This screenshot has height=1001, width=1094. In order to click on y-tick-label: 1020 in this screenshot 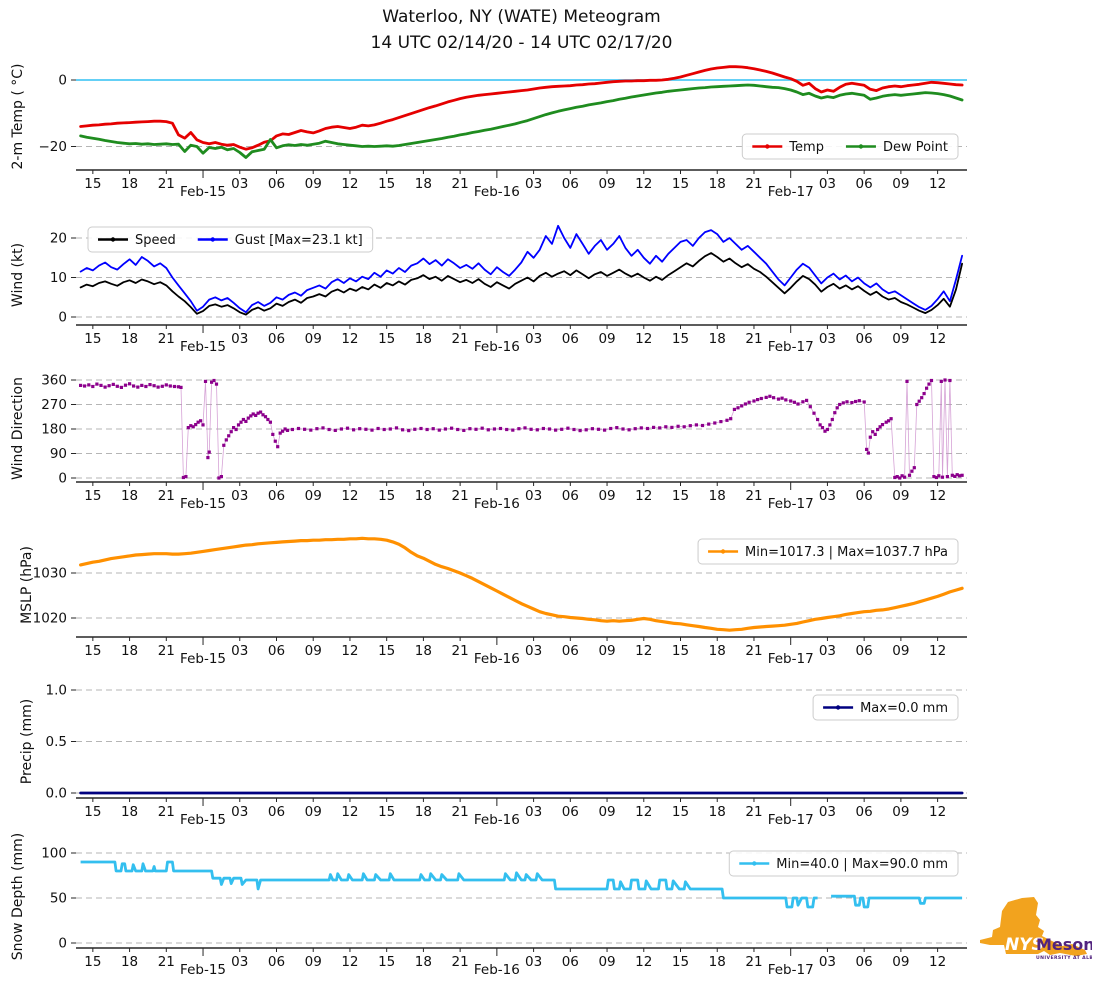, I will do `click(50, 619)`.